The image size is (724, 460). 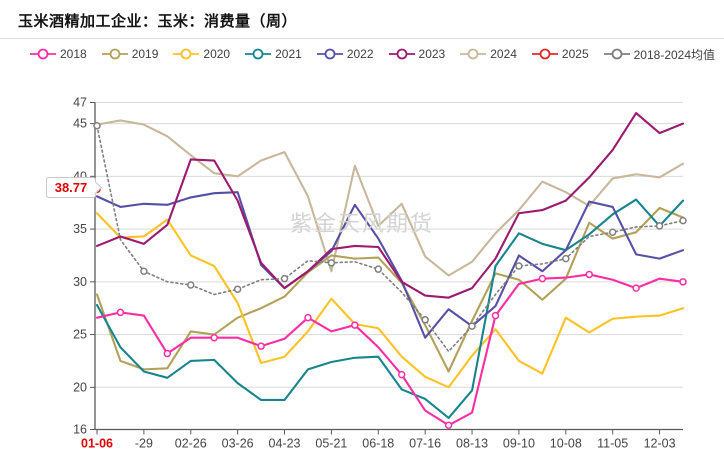 What do you see at coordinates (191, 444) in the screenshot?
I see `x-tick-label: 02-26` at bounding box center [191, 444].